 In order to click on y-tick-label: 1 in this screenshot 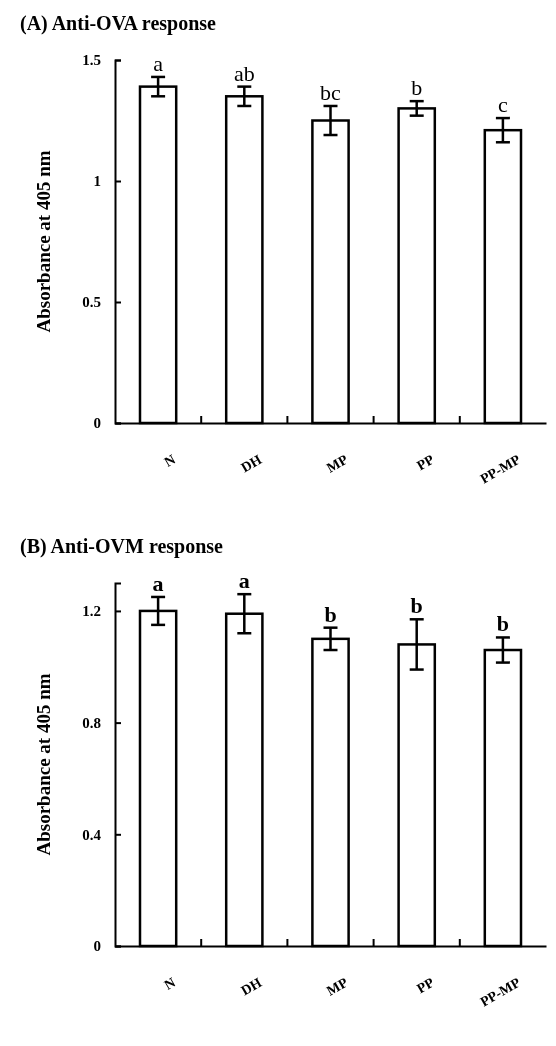, I will do `click(97, 181)`.